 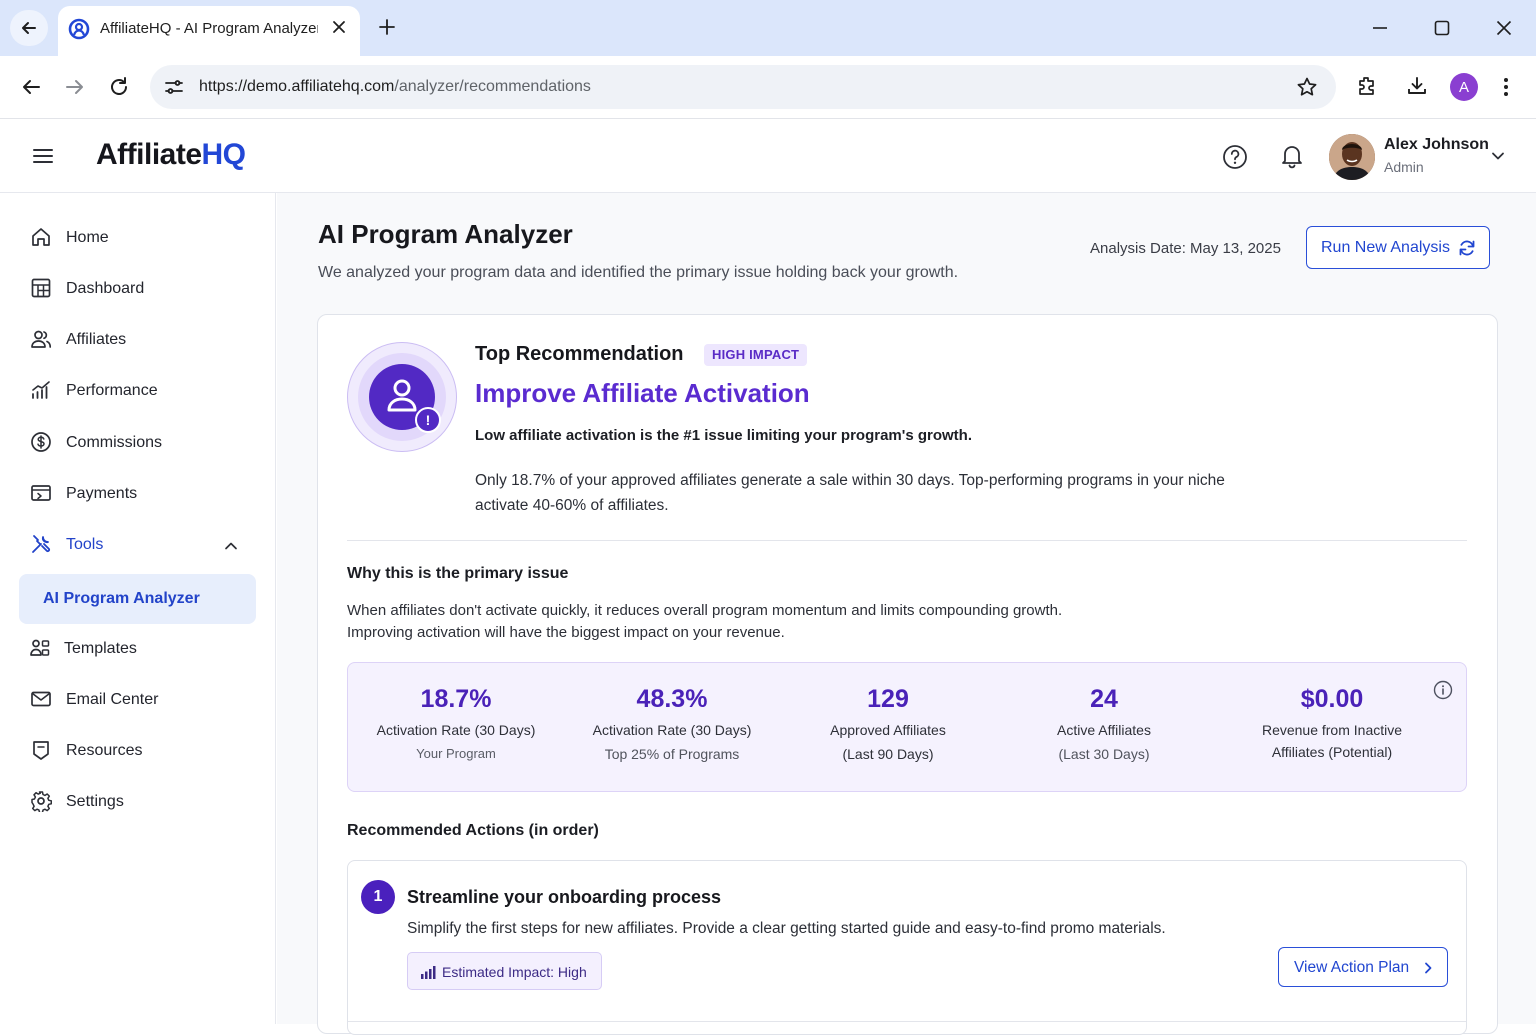 I want to click on sidebar-item-commissions: Commissions, so click(x=137, y=443).